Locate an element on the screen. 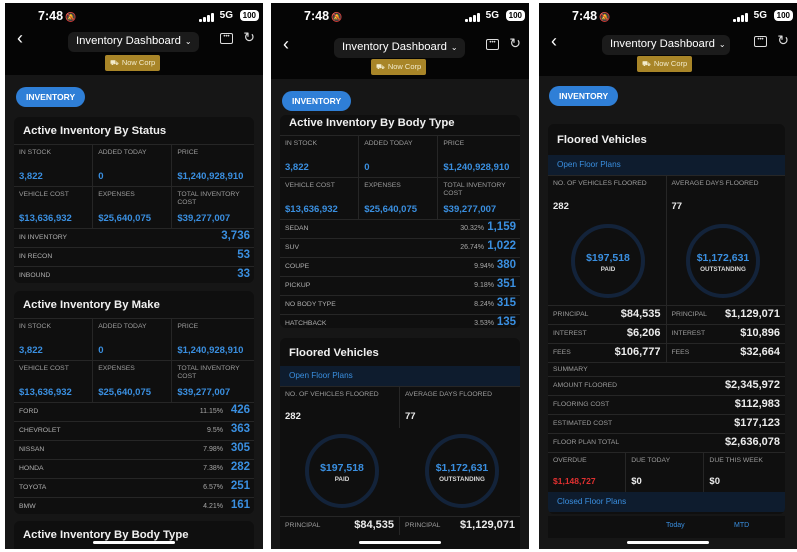  metric-value: $13,636,932 is located at coordinates (45, 392).